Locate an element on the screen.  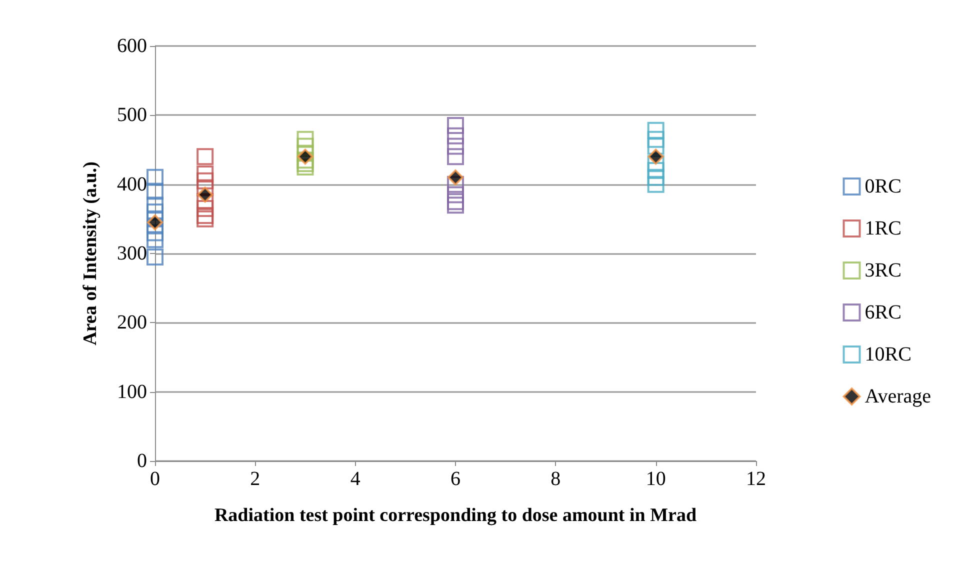
x-tick-label: 6 is located at coordinates (455, 479).